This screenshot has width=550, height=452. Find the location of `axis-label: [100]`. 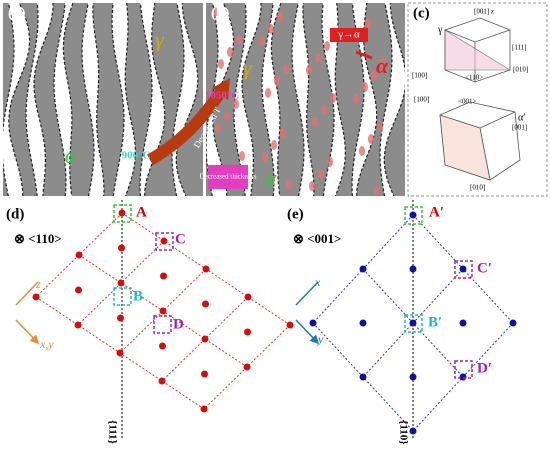

axis-label: [100] is located at coordinates (419, 76).